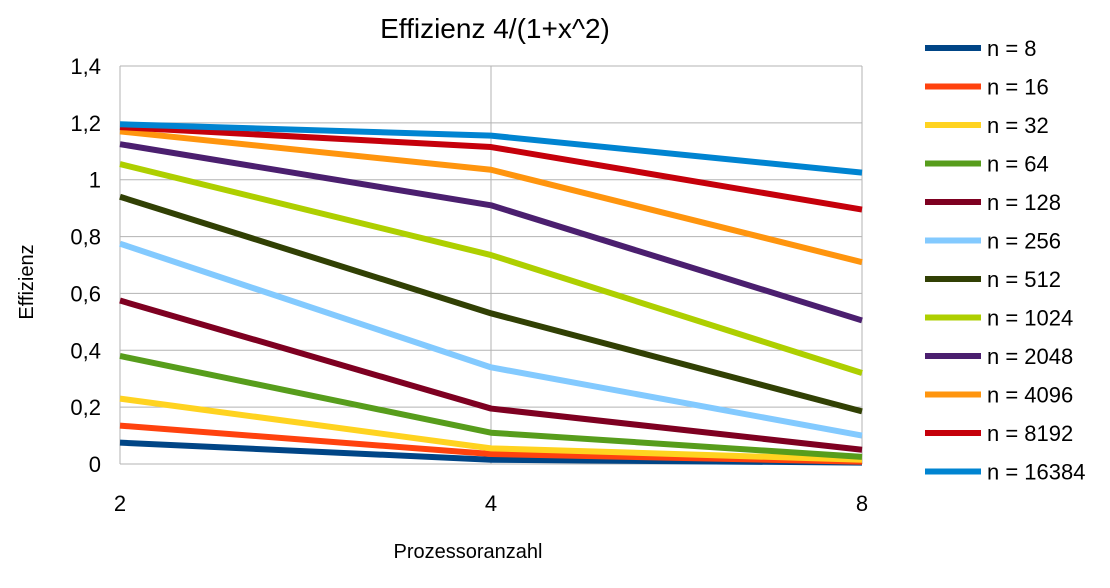 This screenshot has width=1110, height=588. Describe the element at coordinates (85, 293) in the screenshot. I see `y-tick-label: 0,6` at that location.